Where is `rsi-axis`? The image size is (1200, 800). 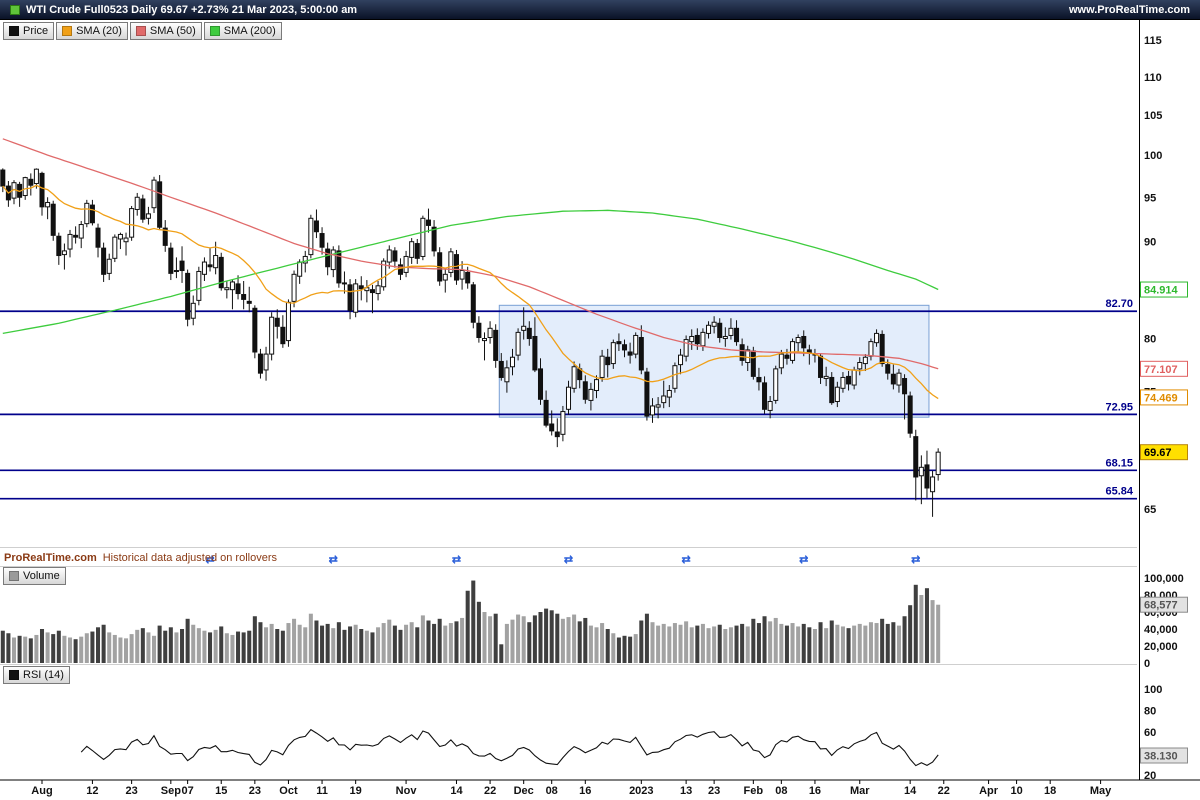
rsi-axis is located at coordinates (1170, 731).